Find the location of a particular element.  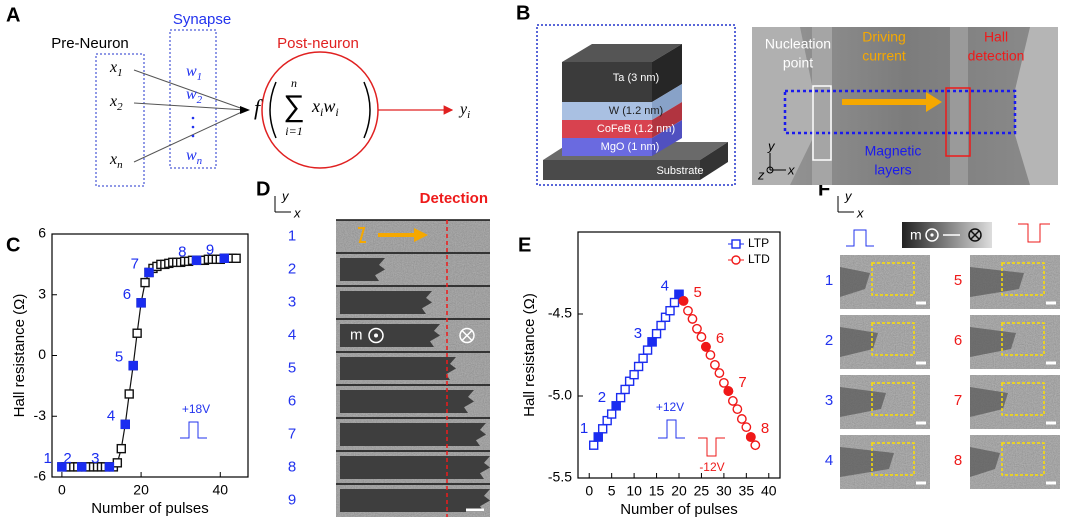

layer-label: CoFeB (1.2 nm) is located at coordinates (636, 129).